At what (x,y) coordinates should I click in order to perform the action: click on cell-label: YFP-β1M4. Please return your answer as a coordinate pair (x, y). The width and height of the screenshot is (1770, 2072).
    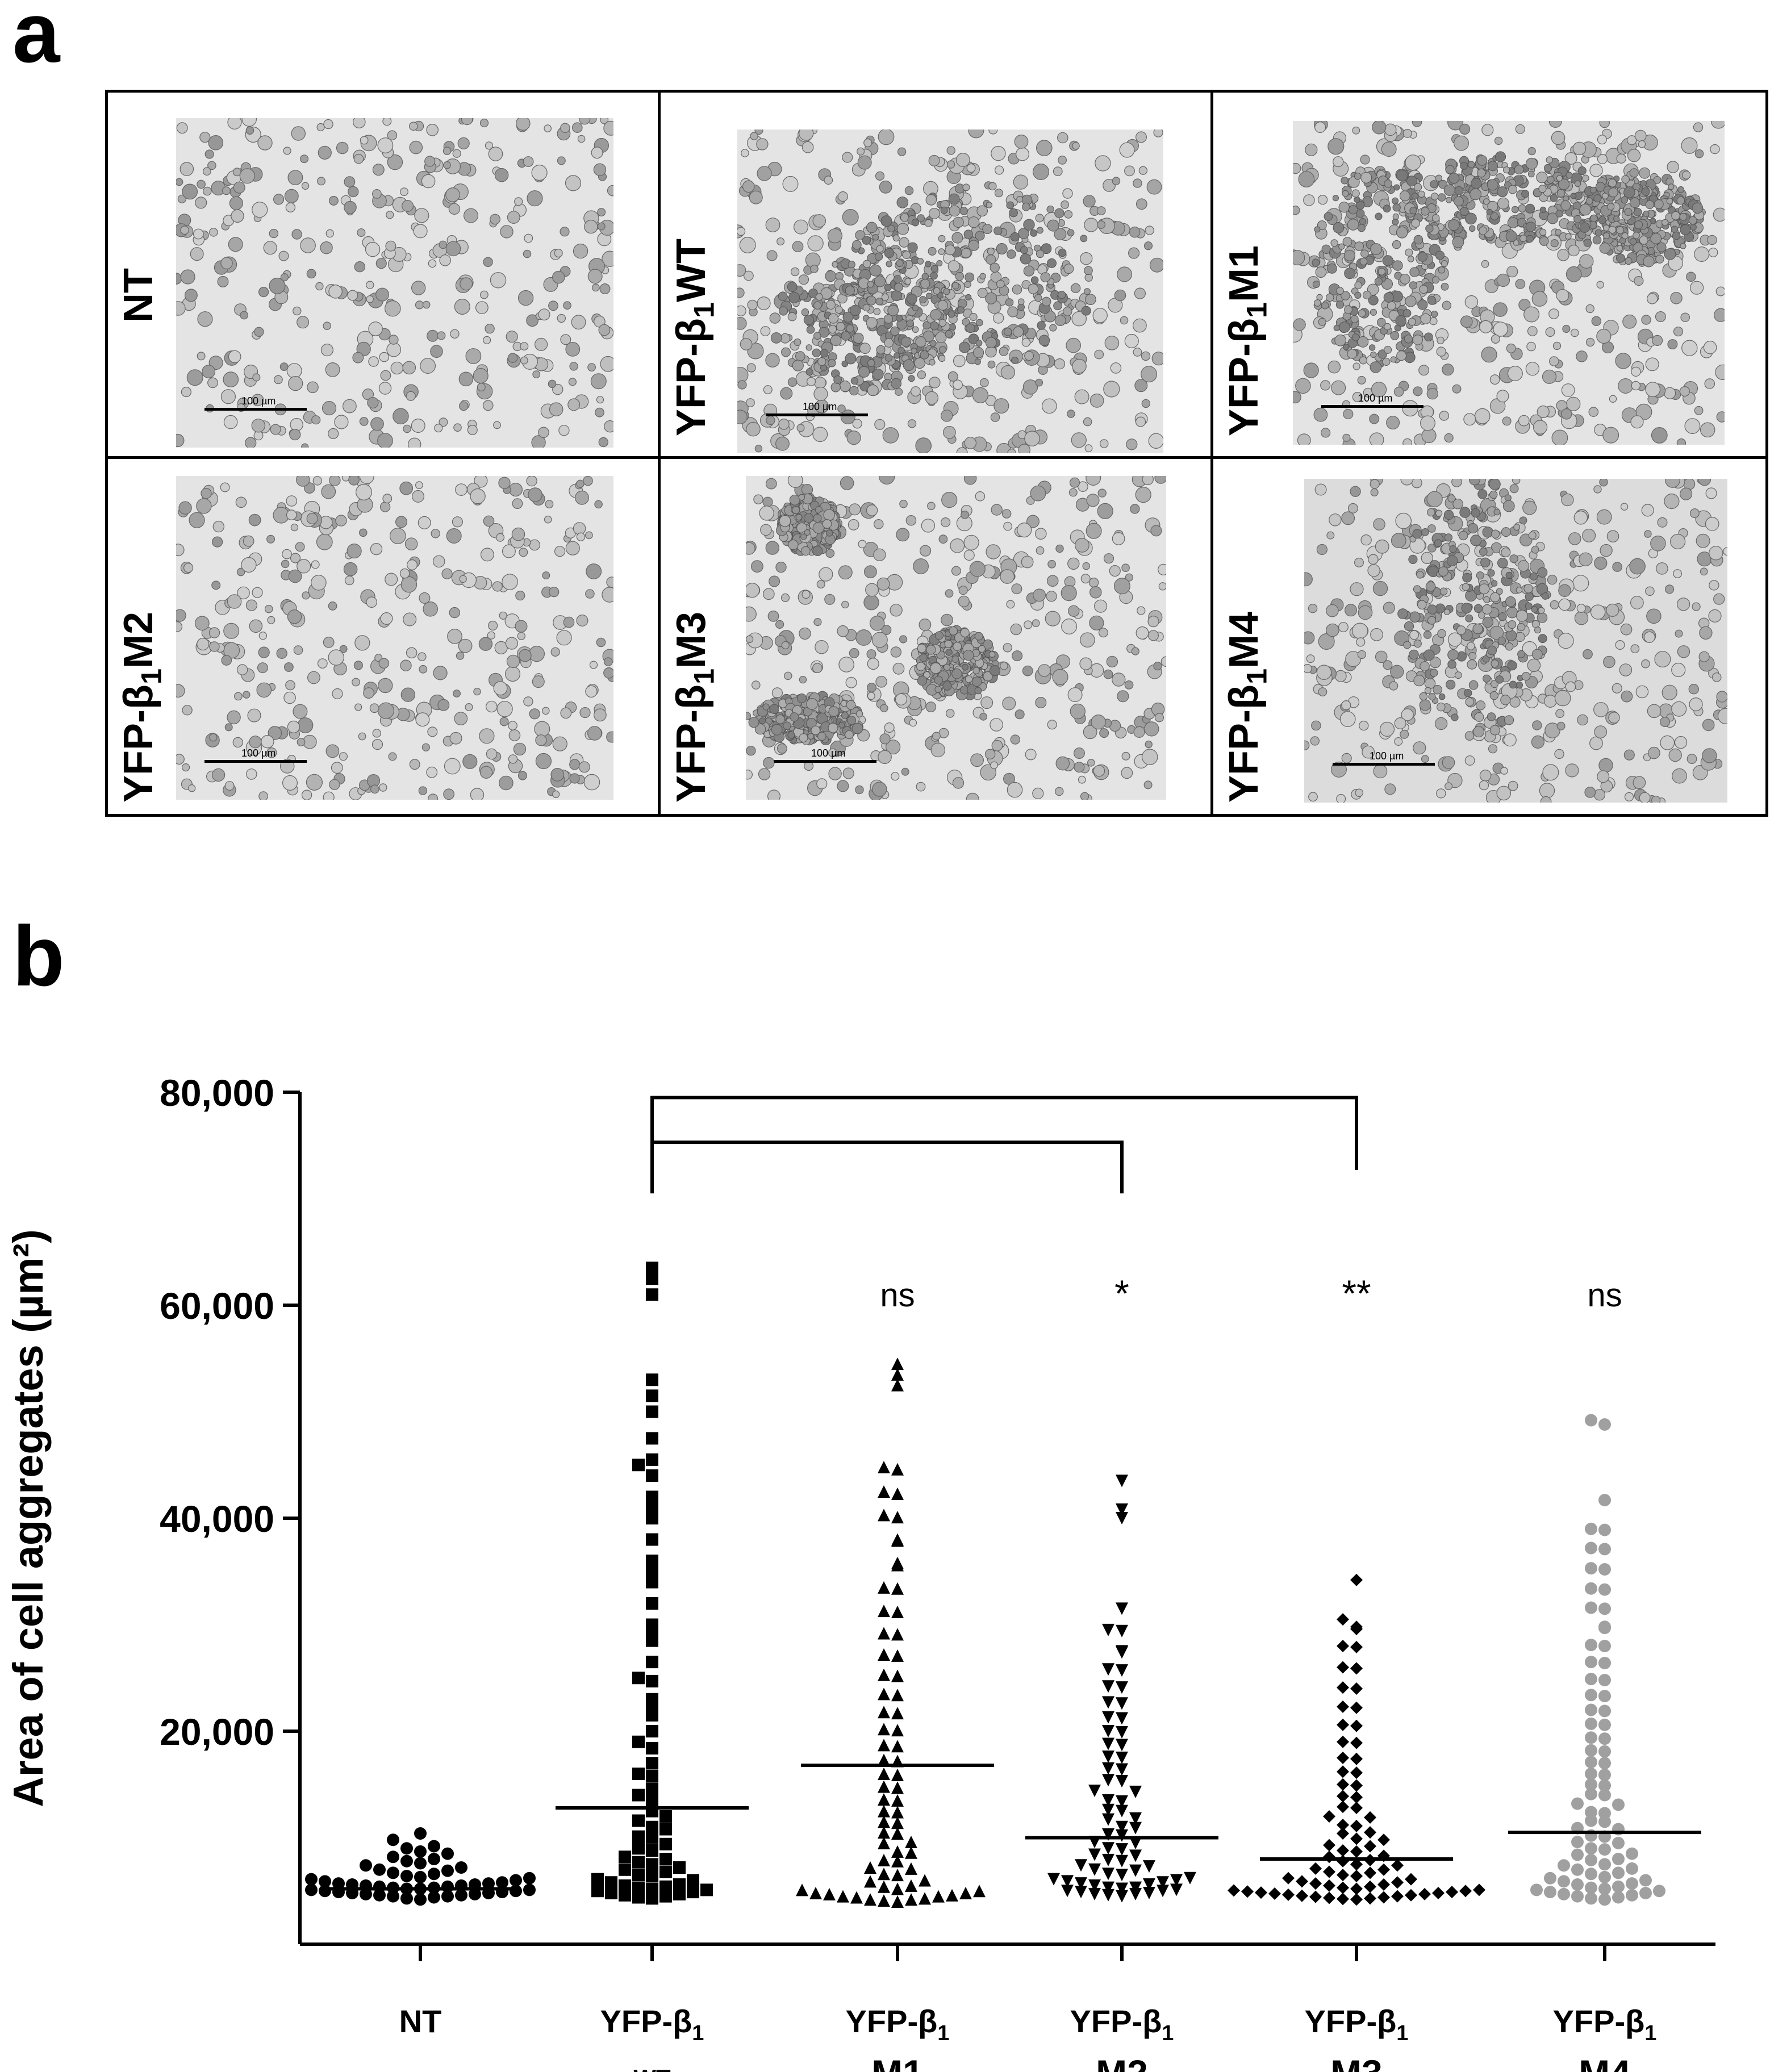
    Looking at the image, I should click on (1247, 708).